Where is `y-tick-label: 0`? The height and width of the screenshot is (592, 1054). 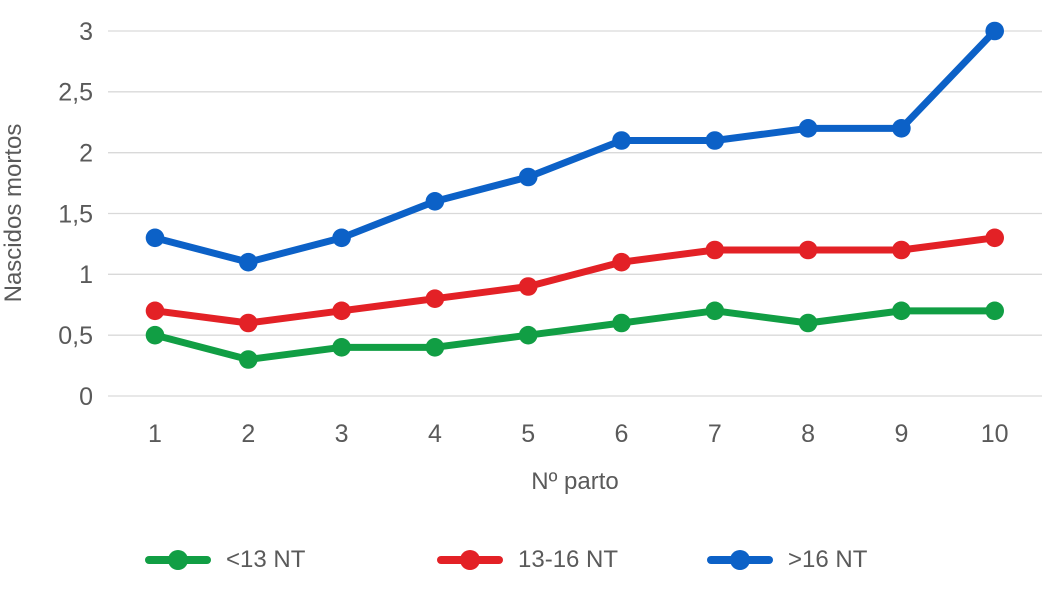 y-tick-label: 0 is located at coordinates (86, 397).